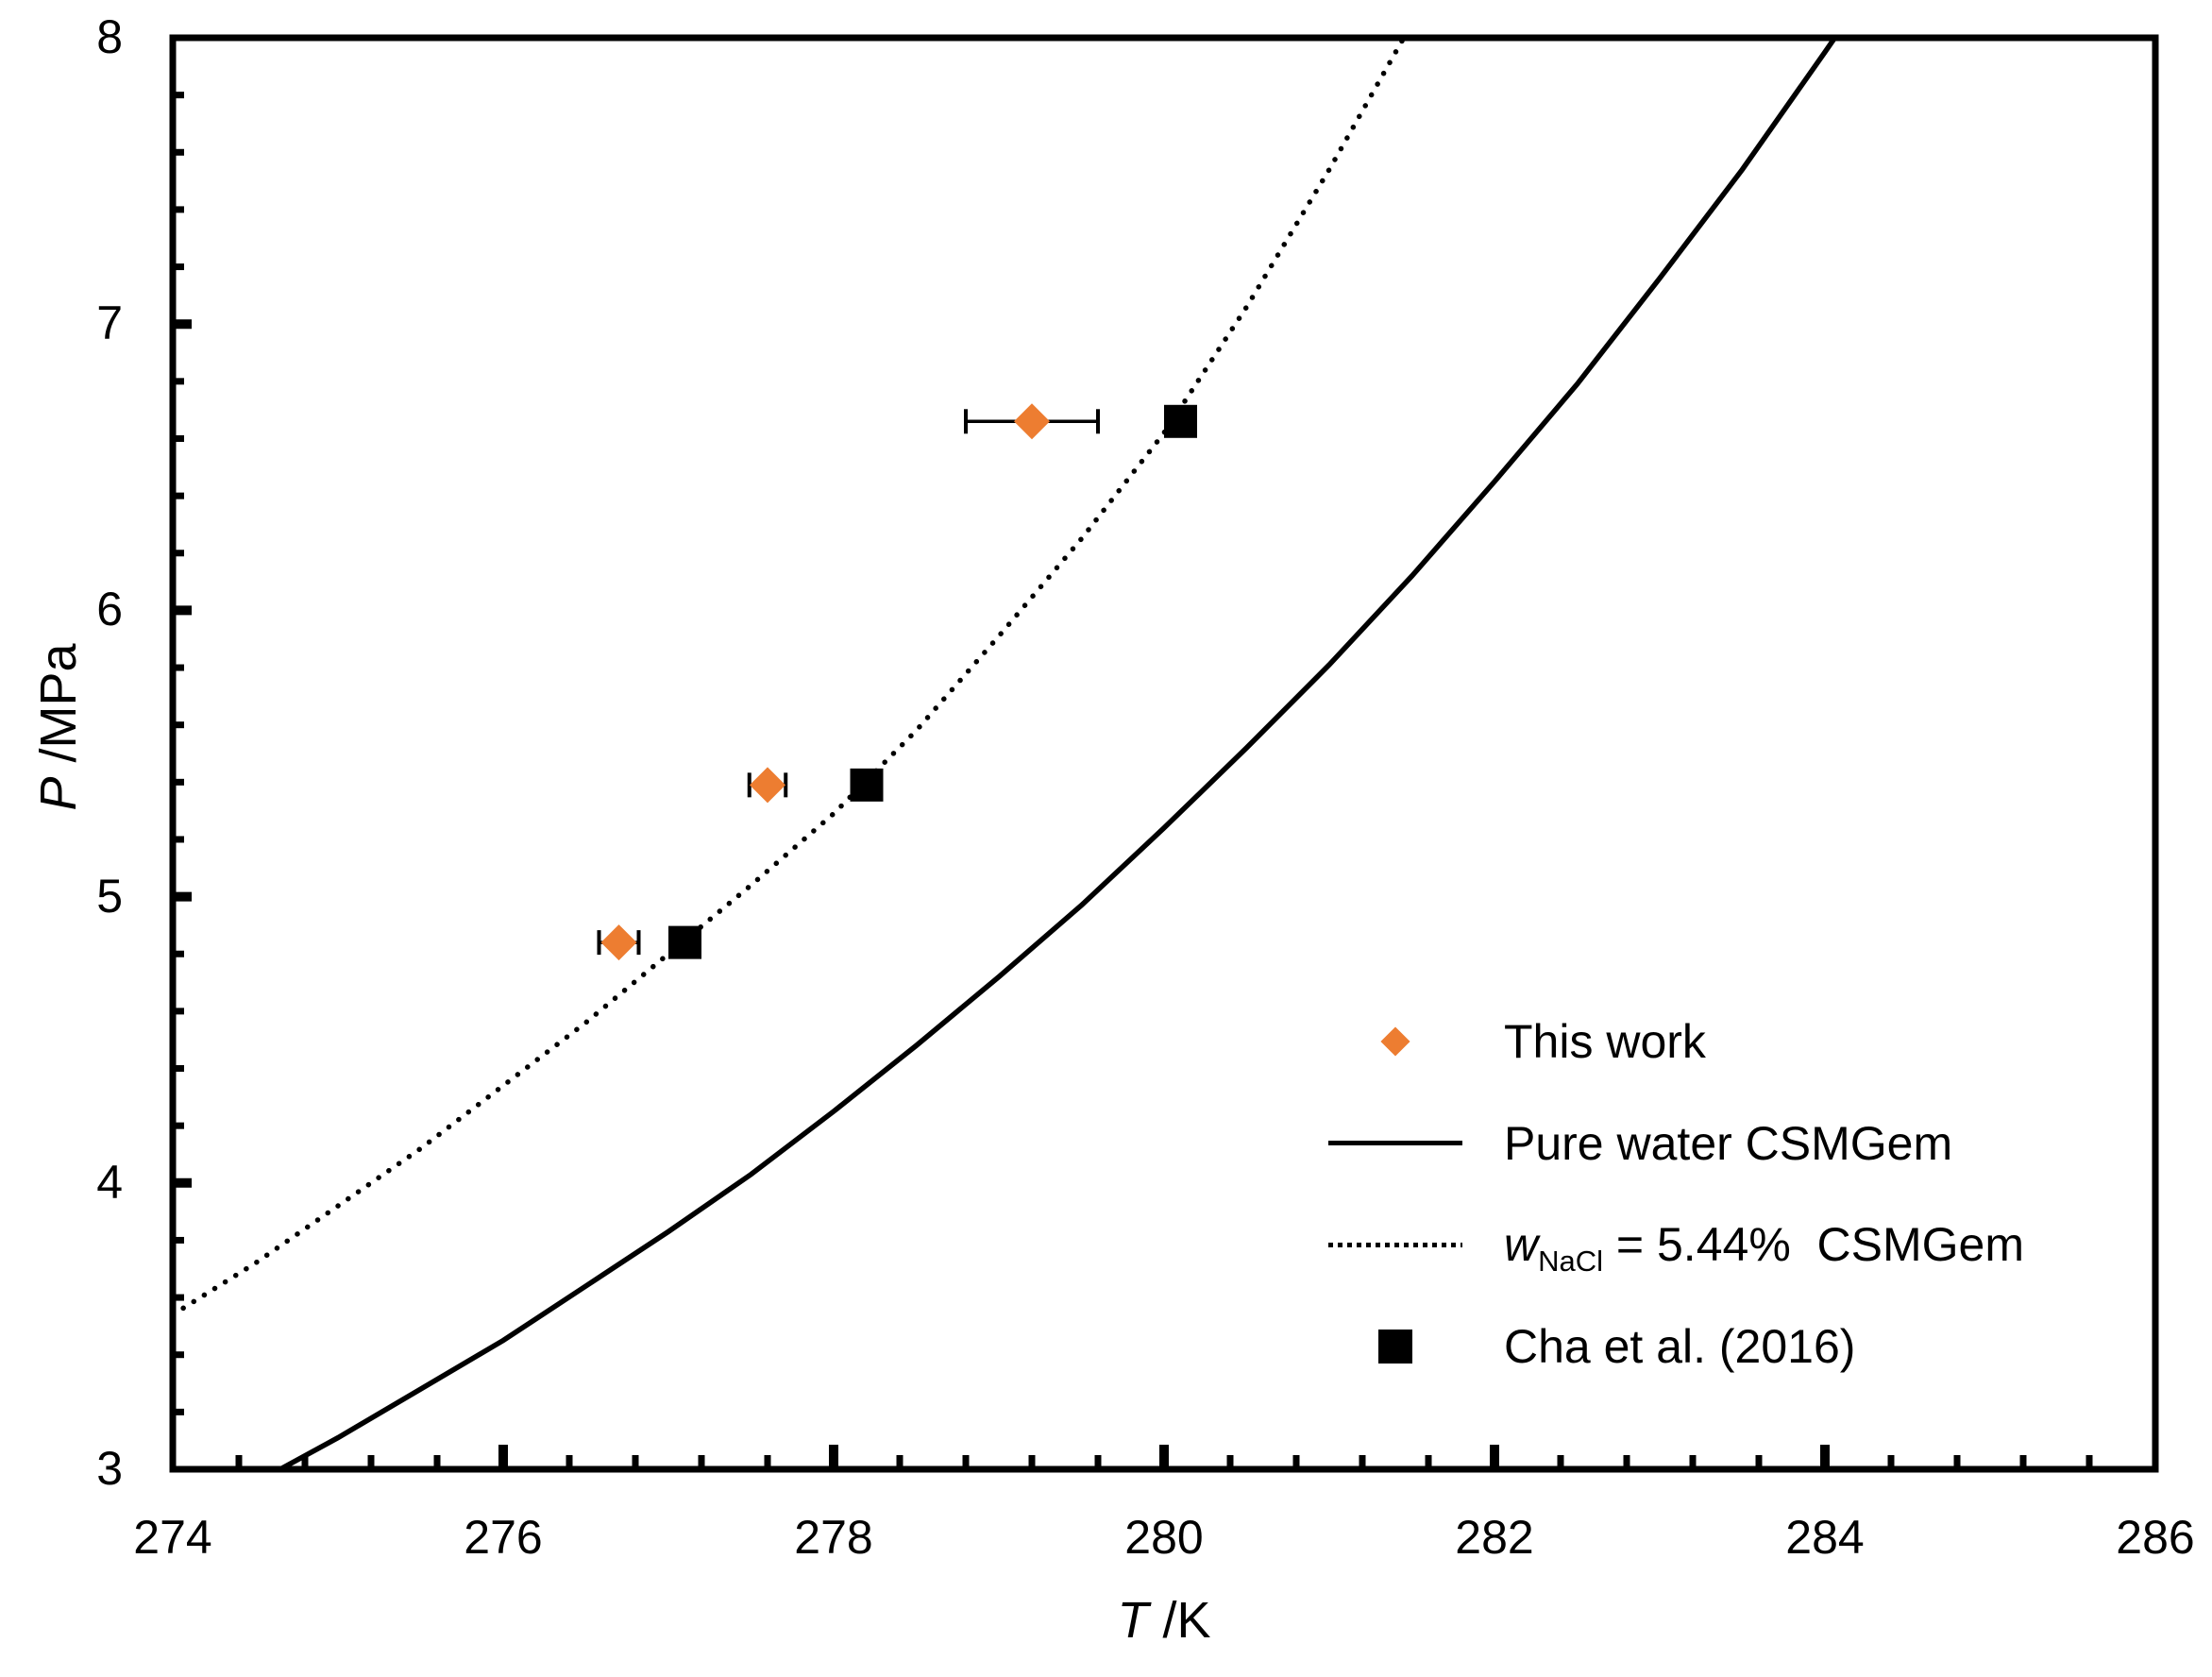 This screenshot has height=1677, width=2212. I want to click on legend-label-pure-water: Pure water CSMGem, so click(1728, 1143).